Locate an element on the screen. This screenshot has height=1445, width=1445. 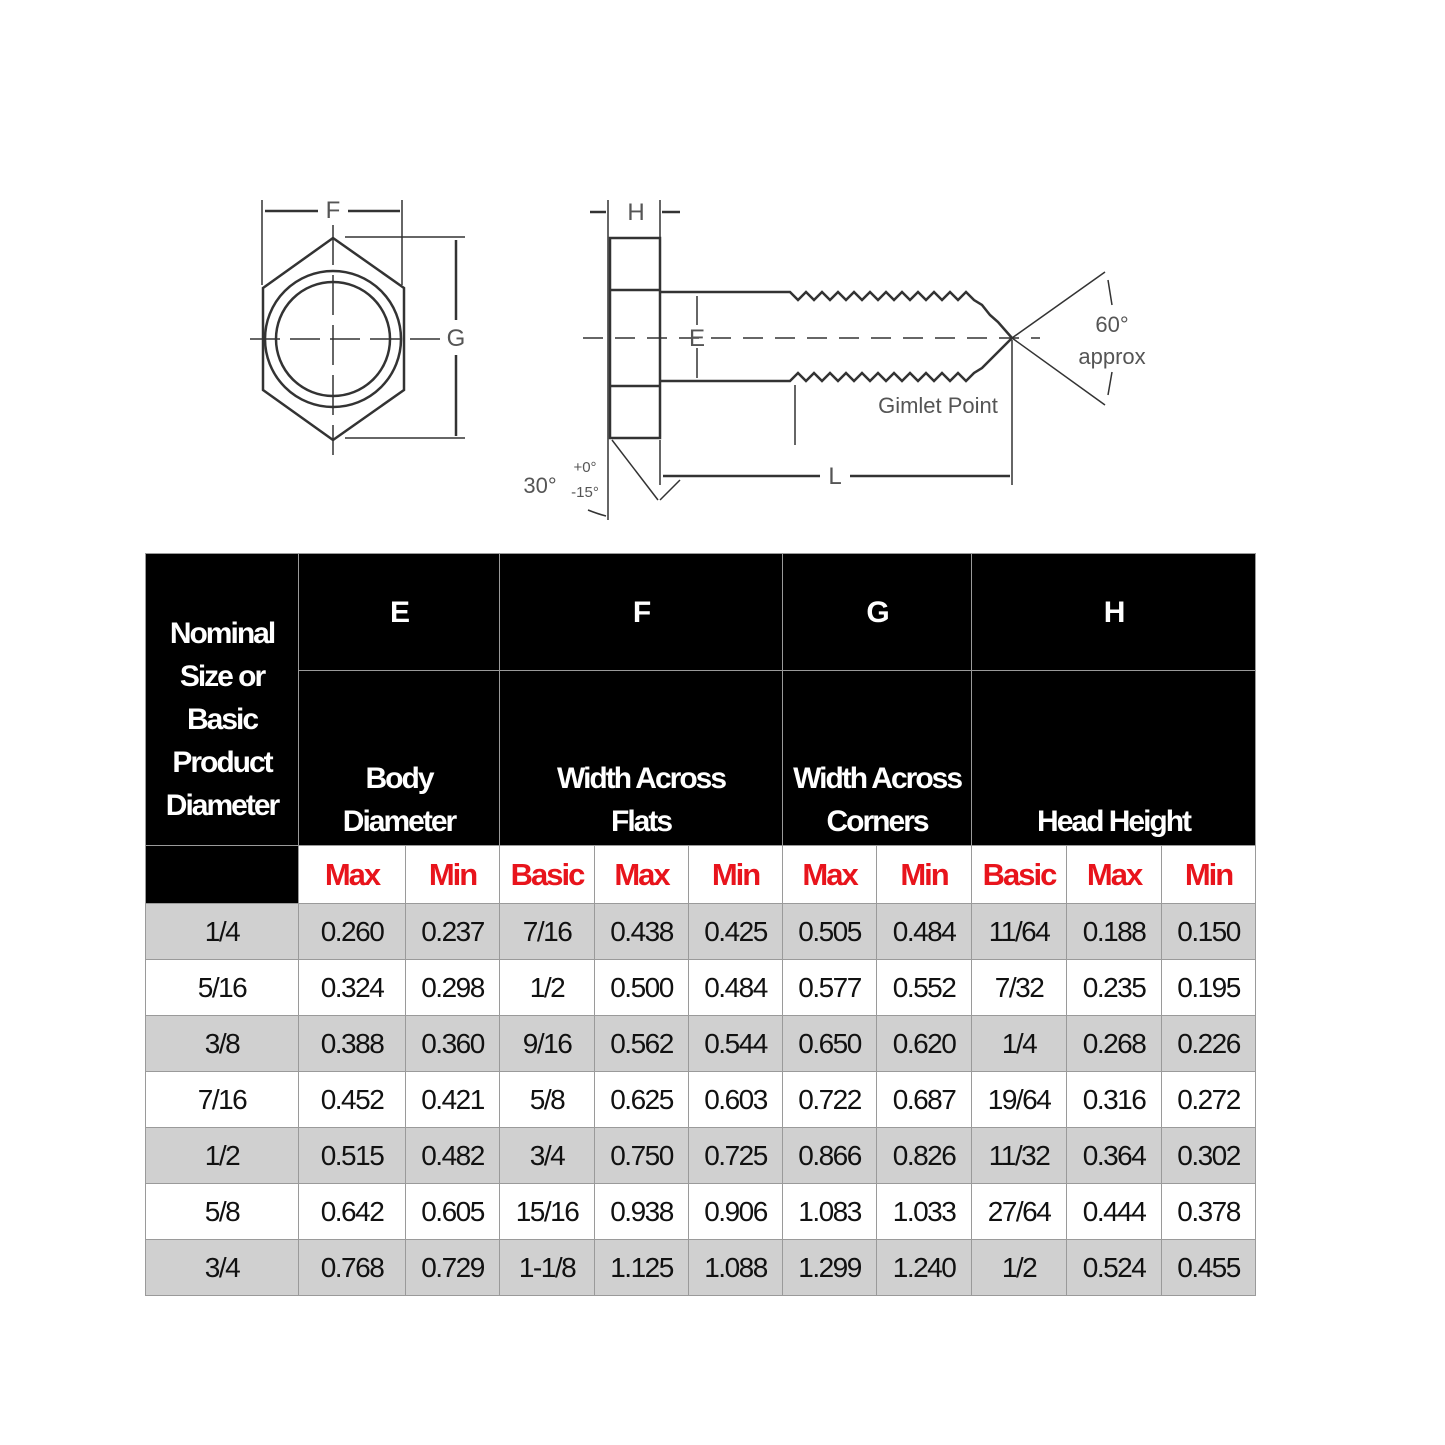
header-line: Size or is located at coordinates (222, 676).